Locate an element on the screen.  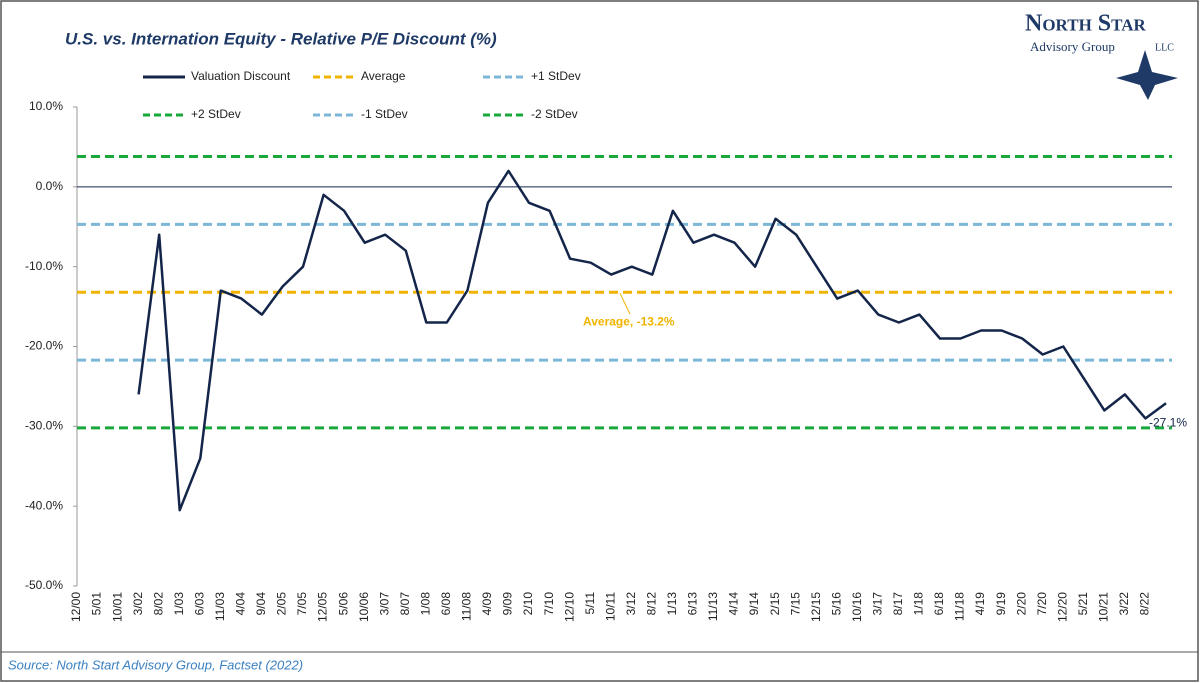
x-tick-label: 9/19 is located at coordinates (1001, 604).